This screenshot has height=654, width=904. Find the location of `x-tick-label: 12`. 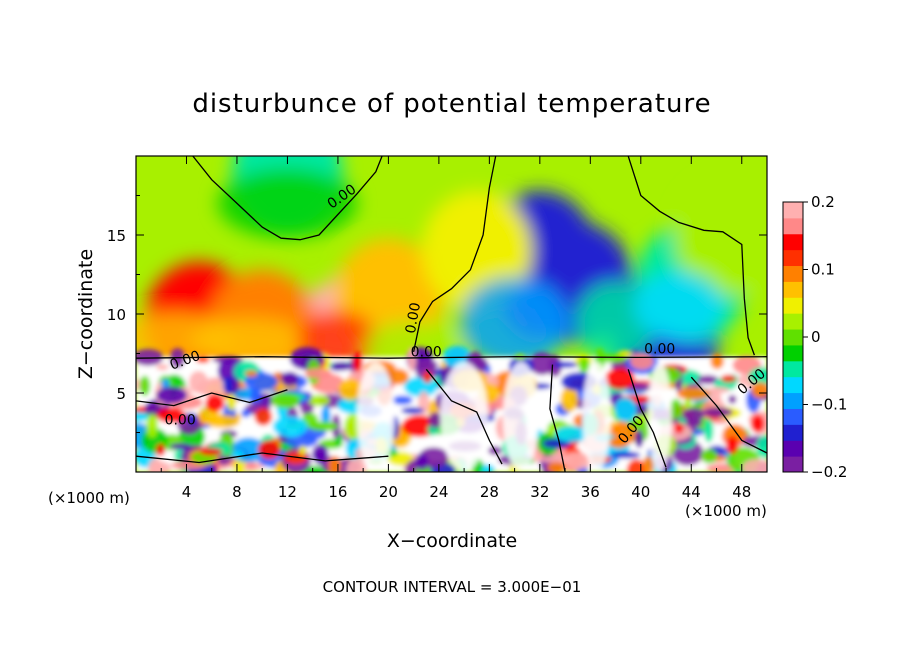

x-tick-label: 12 is located at coordinates (287, 492).